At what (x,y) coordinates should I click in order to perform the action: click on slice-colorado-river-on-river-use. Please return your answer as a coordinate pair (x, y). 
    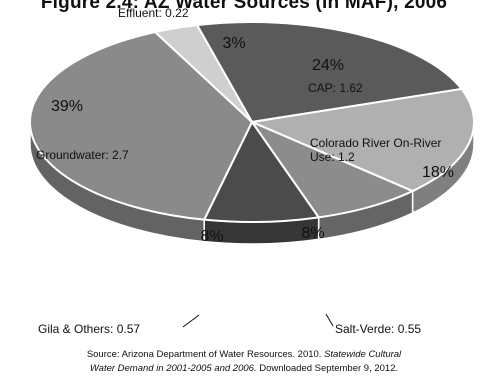
    Looking at the image, I should click on (361, 140).